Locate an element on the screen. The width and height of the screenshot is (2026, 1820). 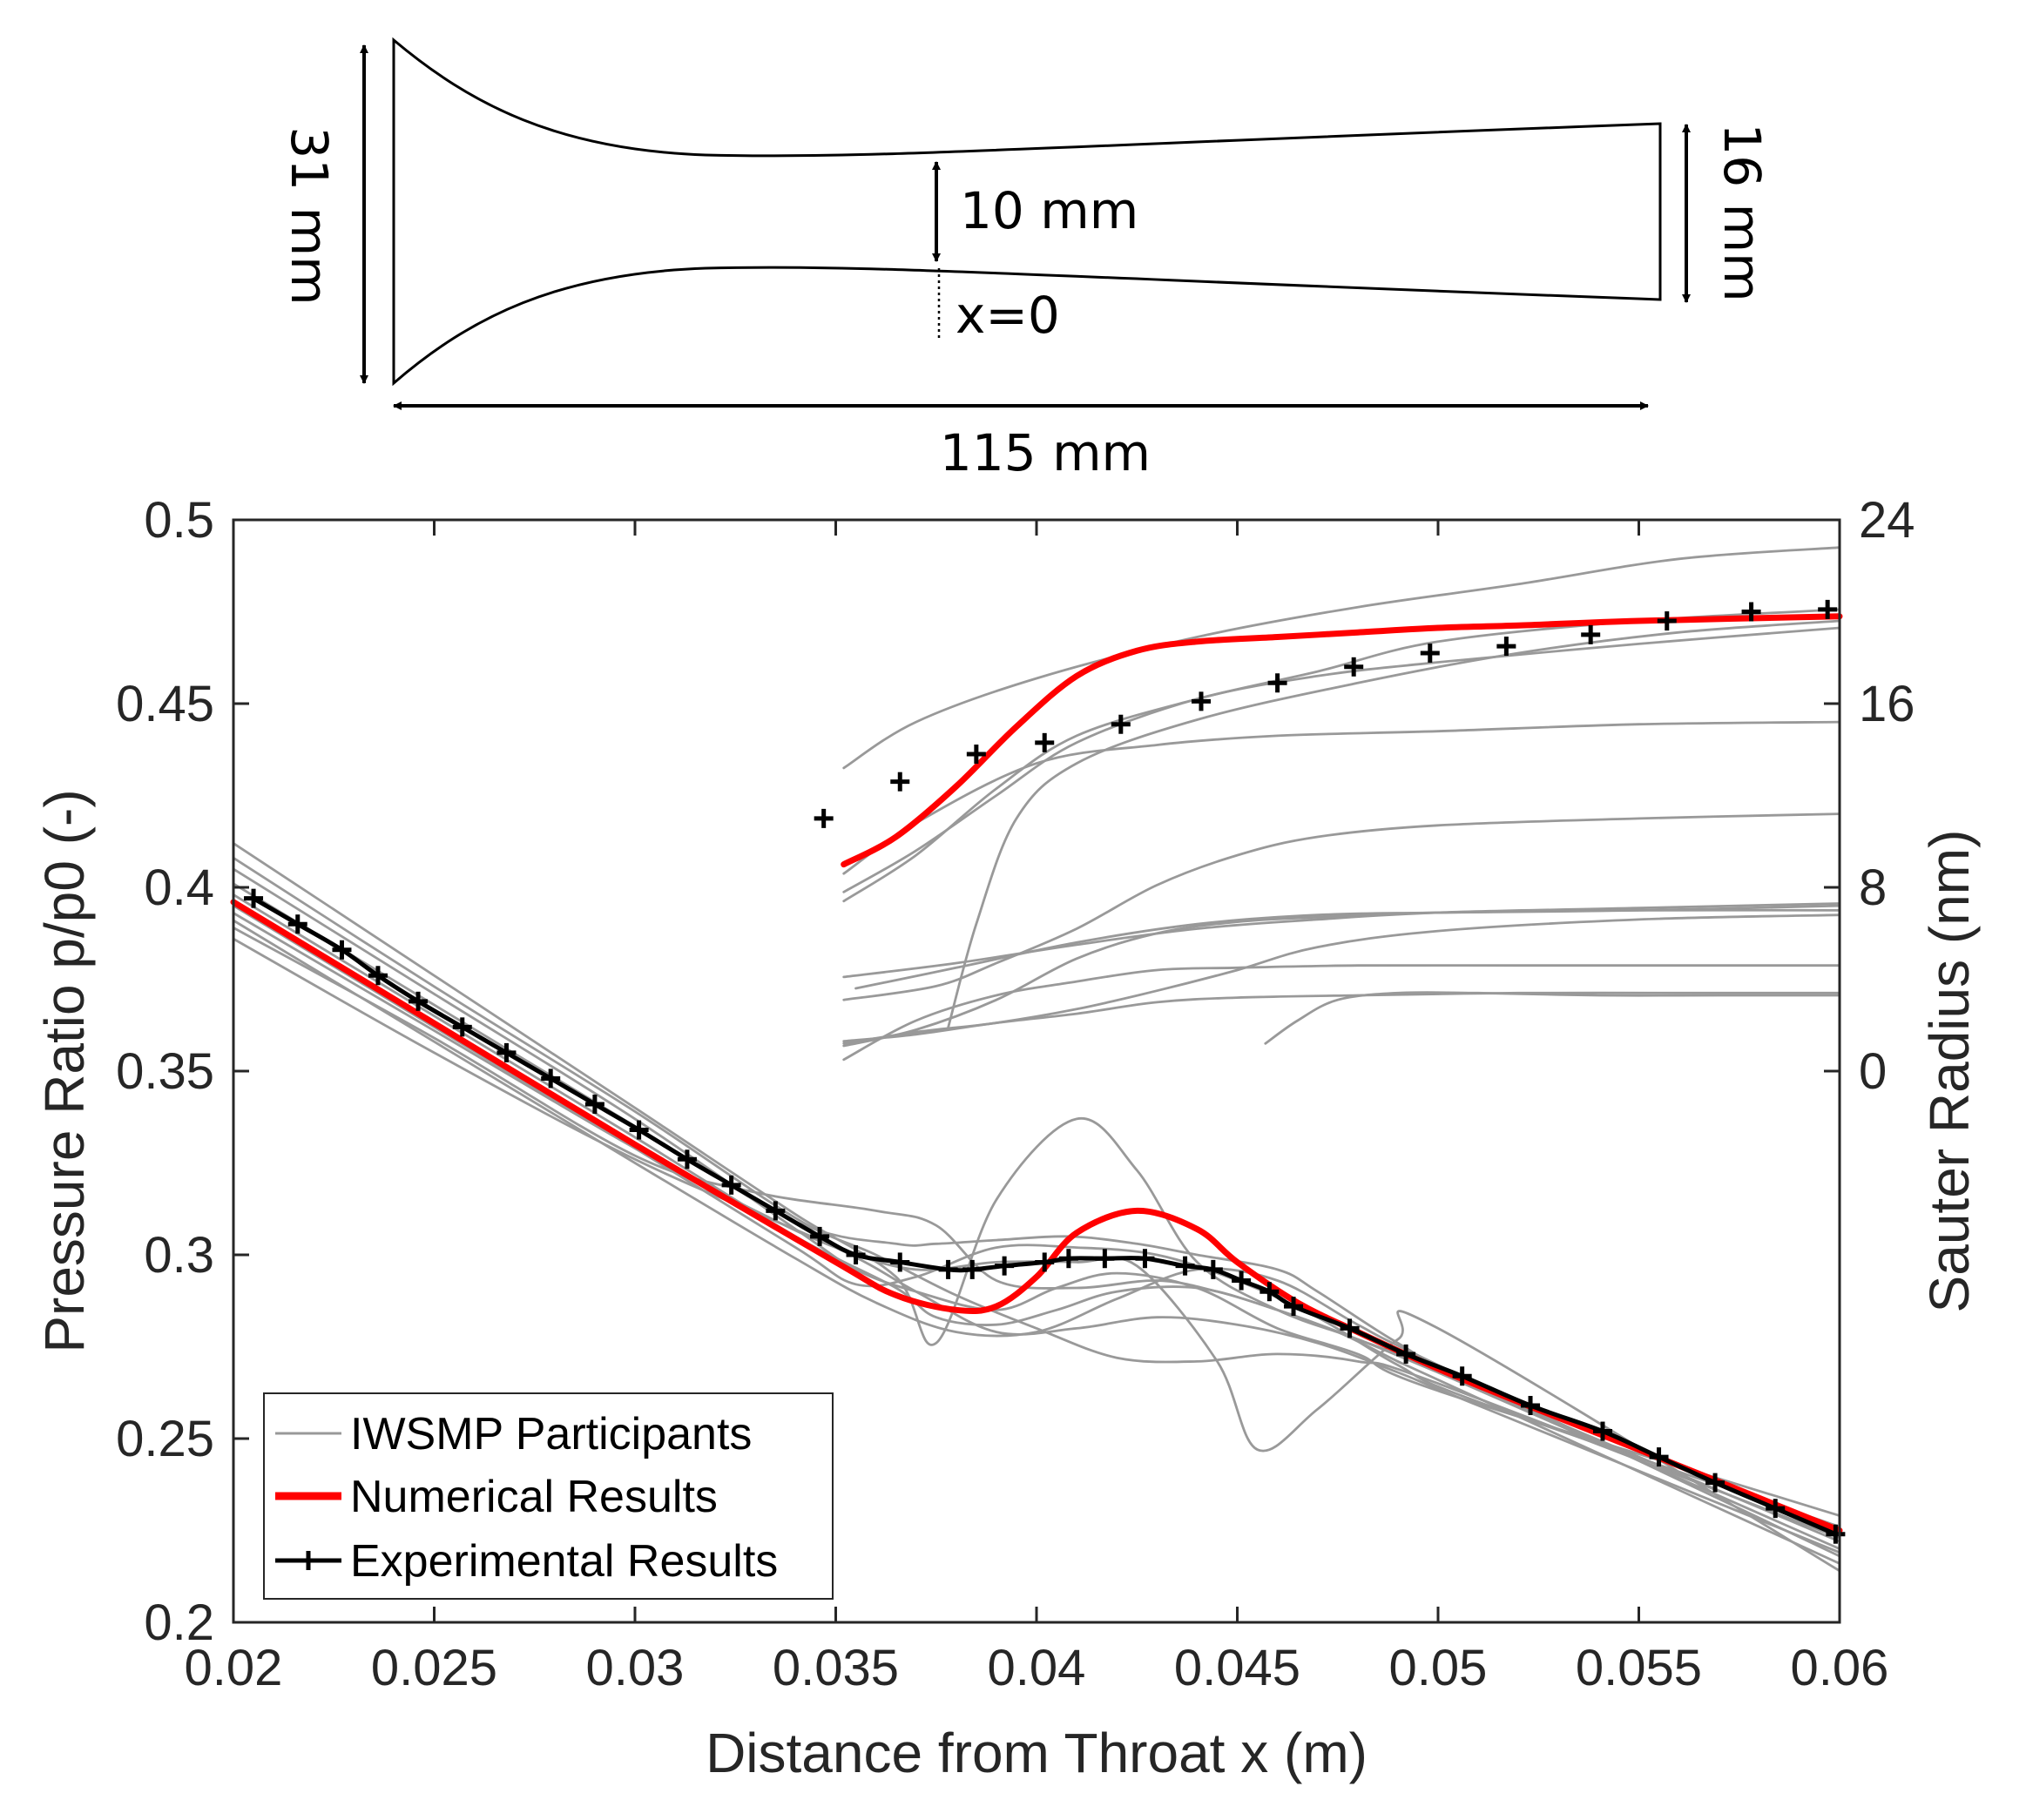
y-tick-label: 0.45 is located at coordinates (165, 704).